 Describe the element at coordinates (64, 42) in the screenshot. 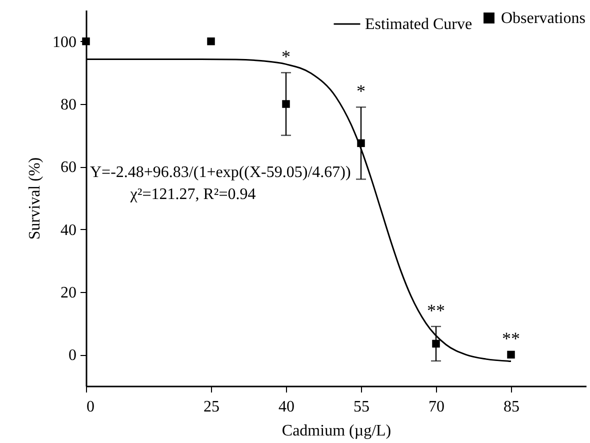

I see `y-tick-label: 100` at that location.